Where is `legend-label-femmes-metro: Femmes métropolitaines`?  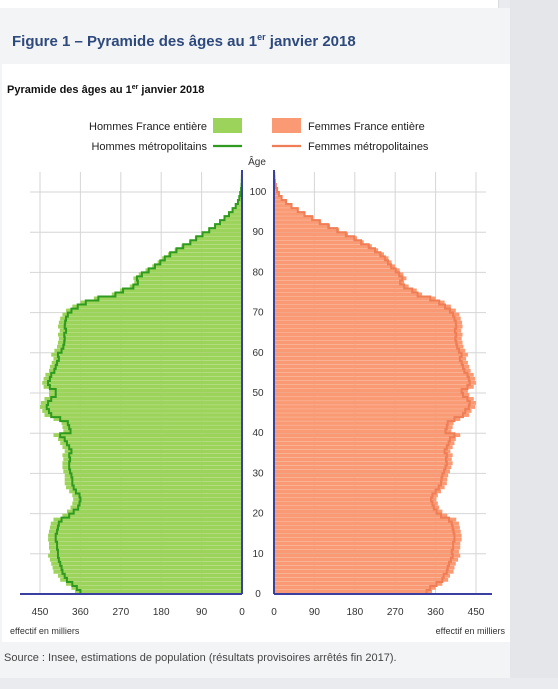 legend-label-femmes-metro: Femmes métropolitaines is located at coordinates (368, 147).